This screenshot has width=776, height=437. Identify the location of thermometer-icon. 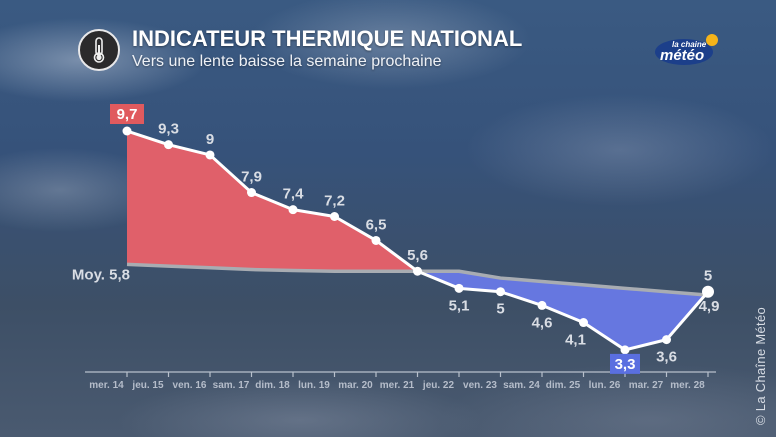
(99, 49).